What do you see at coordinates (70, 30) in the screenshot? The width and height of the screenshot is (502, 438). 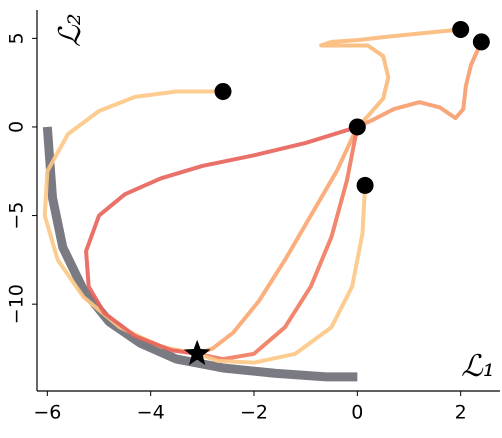 I see `y-axis-label: ℒ₂` at bounding box center [70, 30].